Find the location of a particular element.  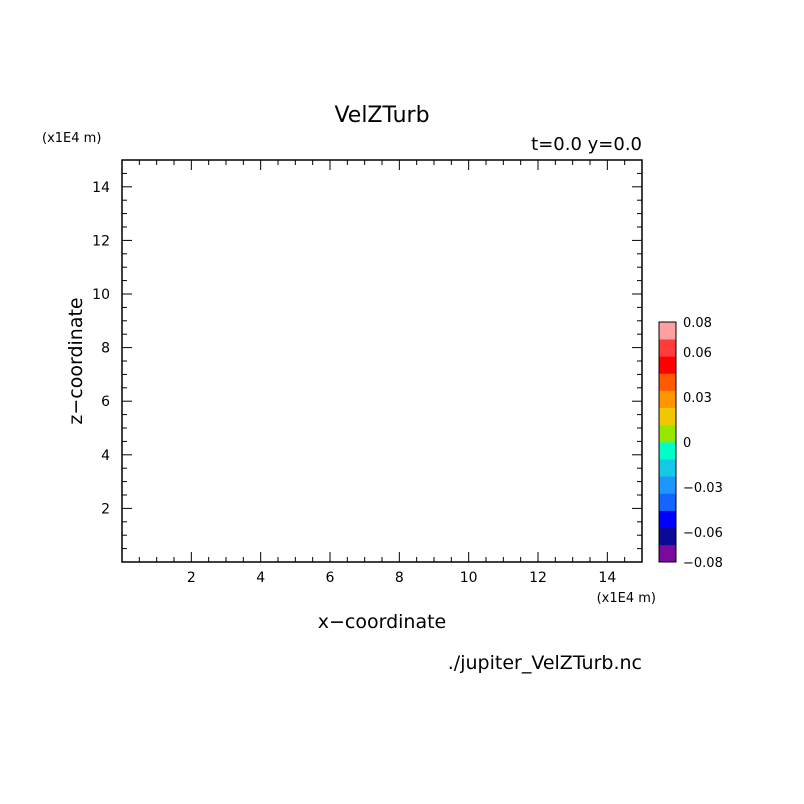

x-tick-label: 14 is located at coordinates (607, 578).